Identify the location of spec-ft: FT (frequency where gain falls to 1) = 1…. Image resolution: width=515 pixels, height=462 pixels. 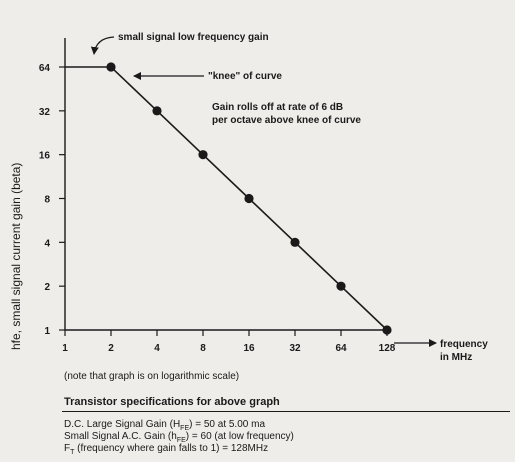
(166, 449).